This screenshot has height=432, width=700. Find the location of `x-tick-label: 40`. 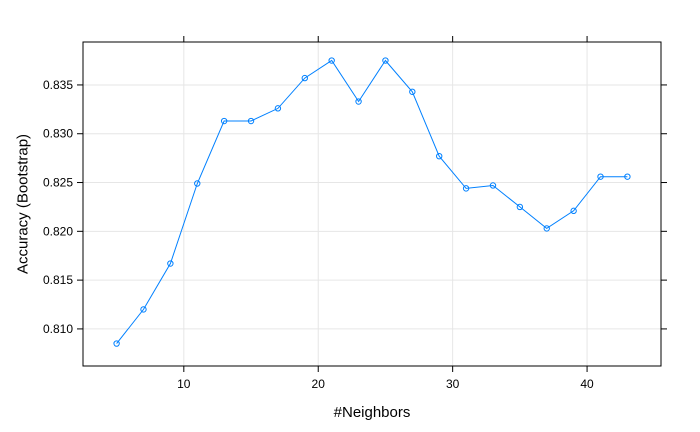

x-tick-label: 40 is located at coordinates (587, 384).